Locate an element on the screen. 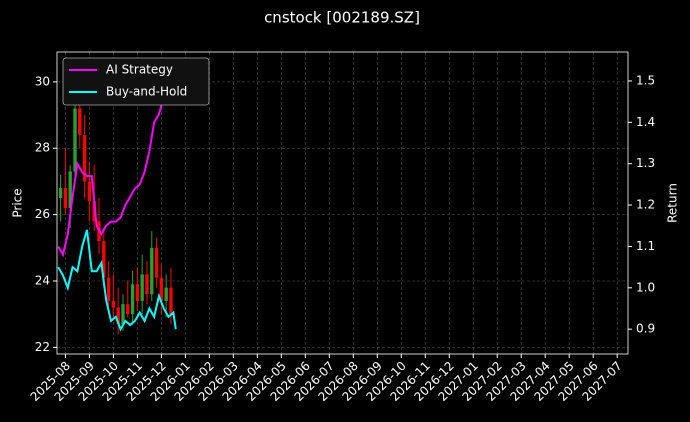 This screenshot has height=422, width=690. y2-tick-label: 1.4 is located at coordinates (645, 122).